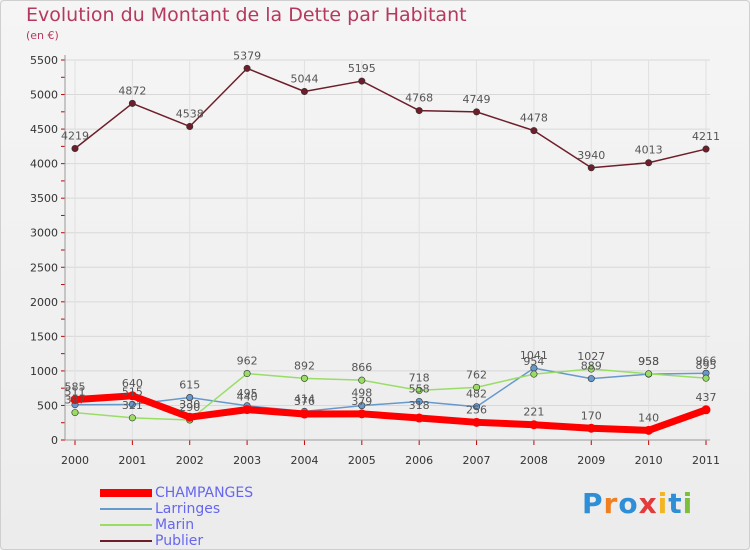  What do you see at coordinates (706, 365) in the screenshot?
I see `data-label-marin: 895` at bounding box center [706, 365].